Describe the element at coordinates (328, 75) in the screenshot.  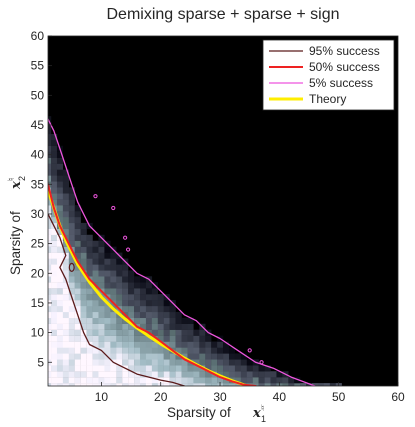
I see `legend: 95% success 50% success 5% success Theory` at that location.